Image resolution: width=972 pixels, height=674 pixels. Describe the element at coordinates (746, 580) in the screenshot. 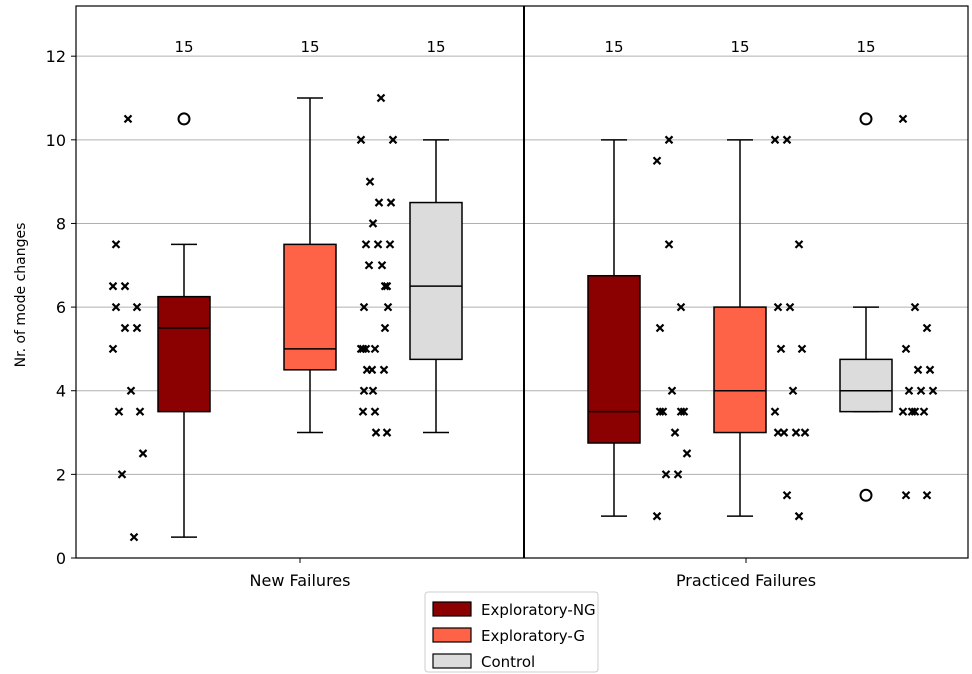

I see `x-tick-label: Practiced Failures` at that location.